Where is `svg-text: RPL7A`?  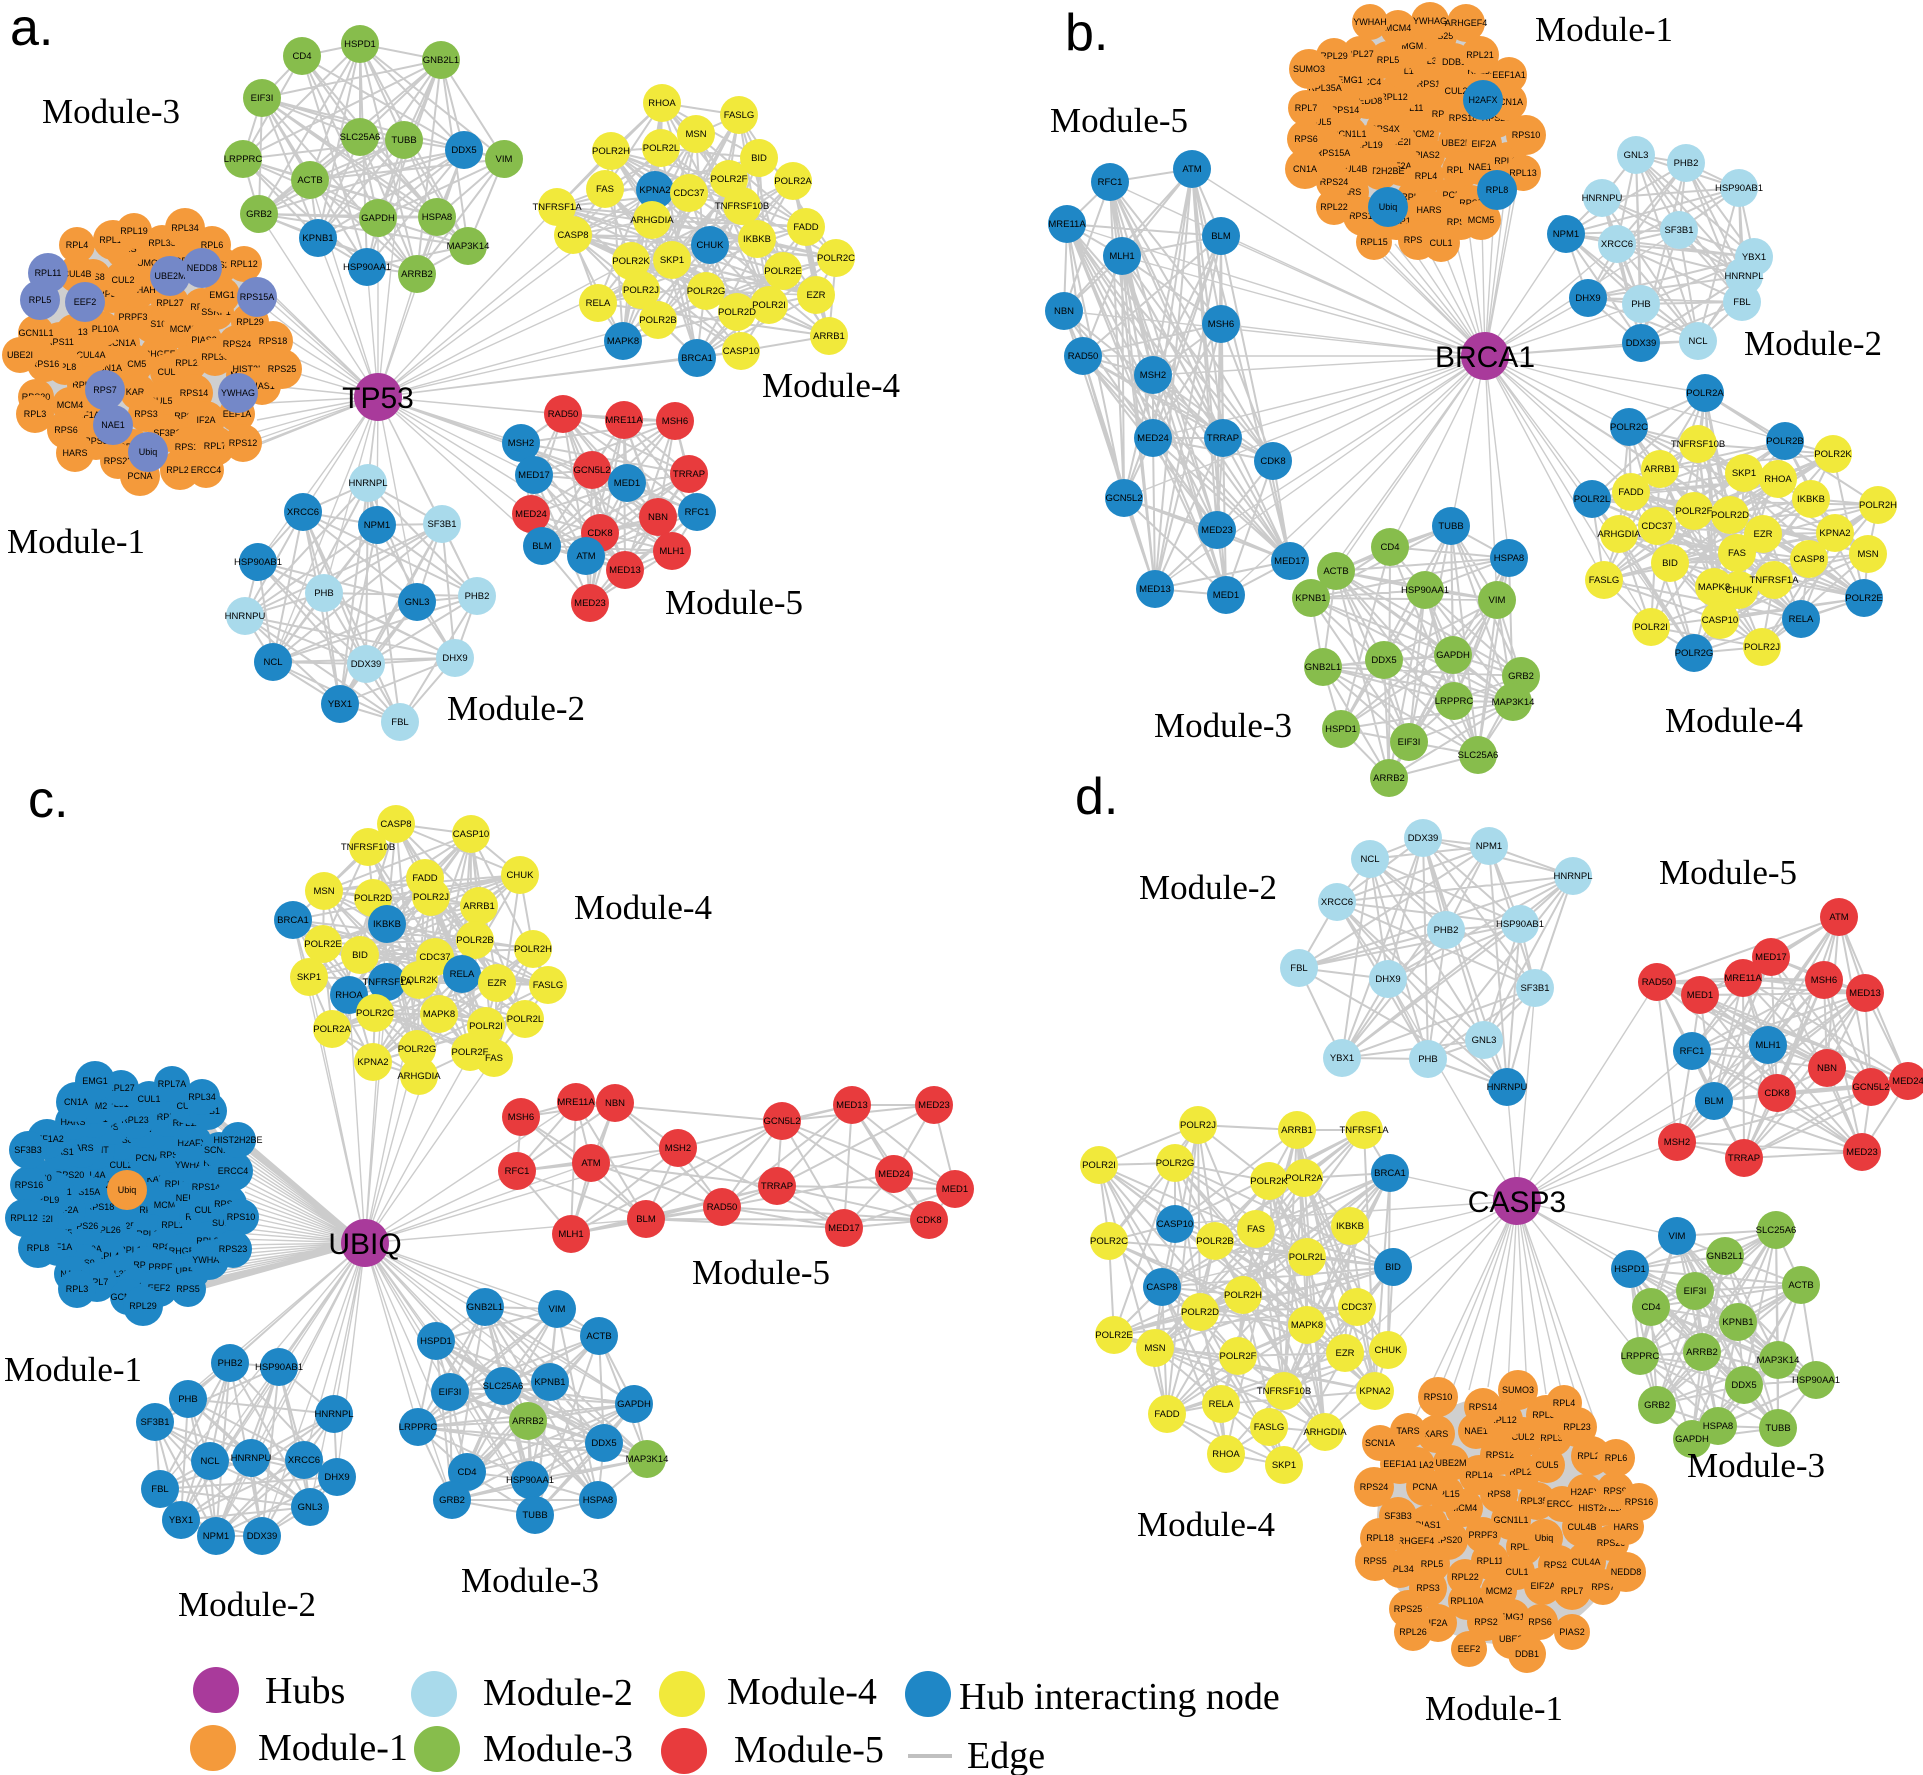 svg-text: RPL7A is located at coordinates (172, 1084).